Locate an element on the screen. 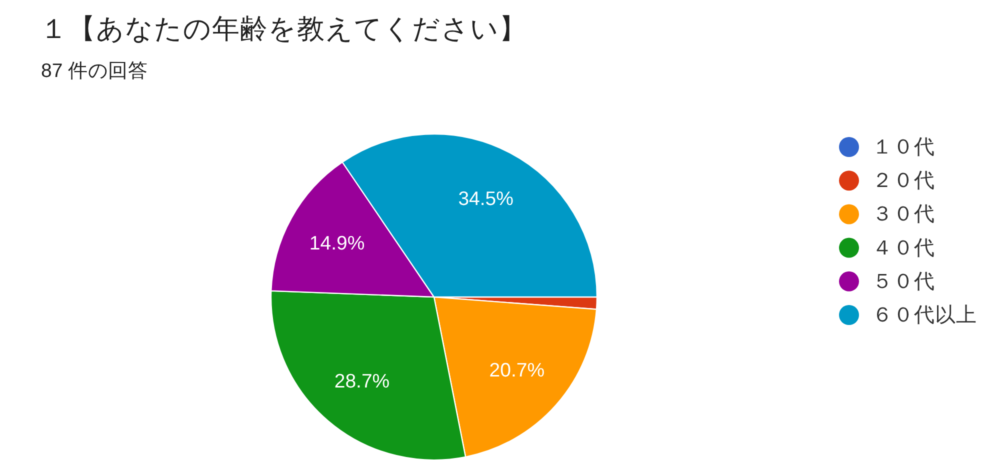  subtitle: 87 件の回答 is located at coordinates (94, 71).